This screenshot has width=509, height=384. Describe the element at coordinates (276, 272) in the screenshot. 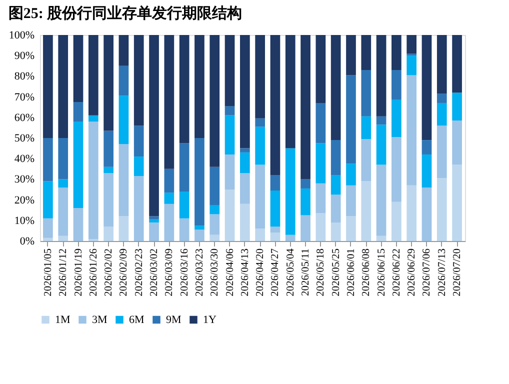

I see `x-tick-label: 2026/04/27` at that location.